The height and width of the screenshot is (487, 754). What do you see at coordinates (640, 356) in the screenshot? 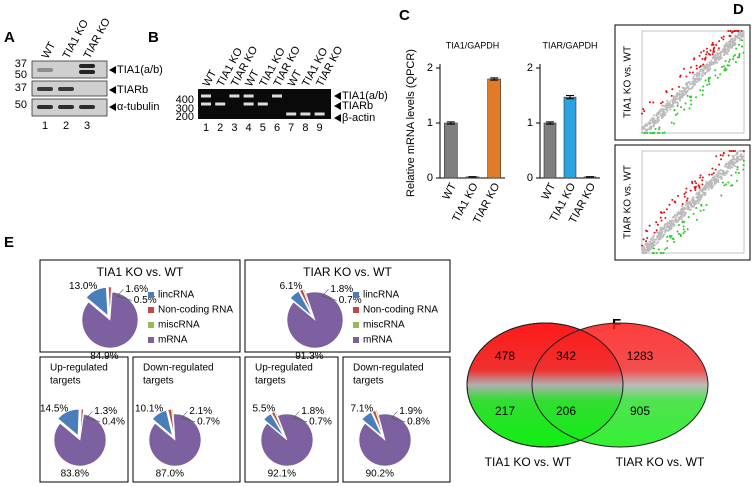
I see `venn-count: 1283` at bounding box center [640, 356].